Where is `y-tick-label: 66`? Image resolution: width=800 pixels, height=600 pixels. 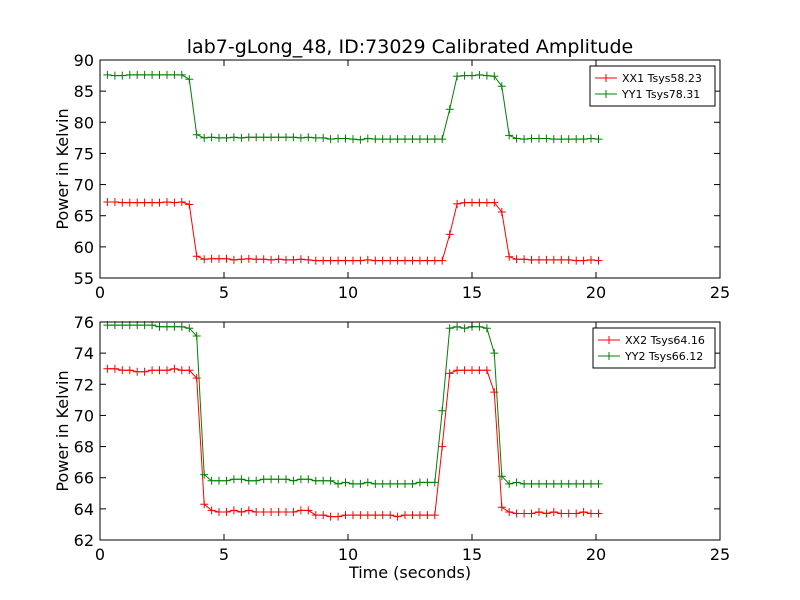 y-tick-label: 66 is located at coordinates (84, 478).